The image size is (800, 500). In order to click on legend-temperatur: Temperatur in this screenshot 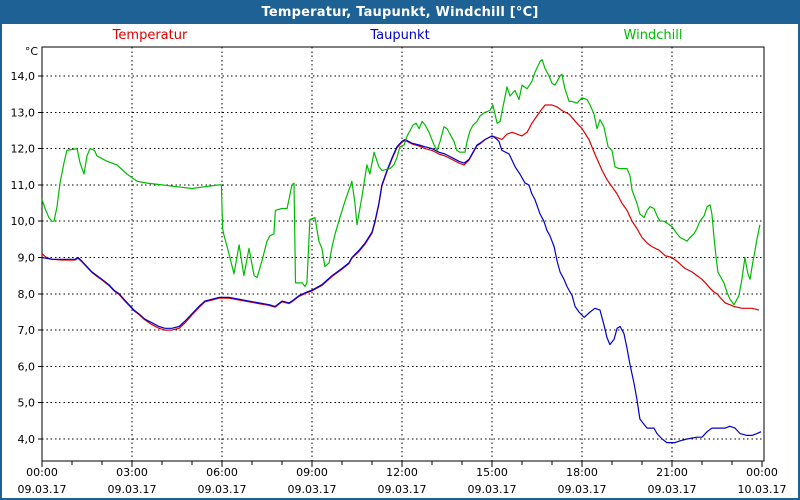, I will do `click(150, 35)`.